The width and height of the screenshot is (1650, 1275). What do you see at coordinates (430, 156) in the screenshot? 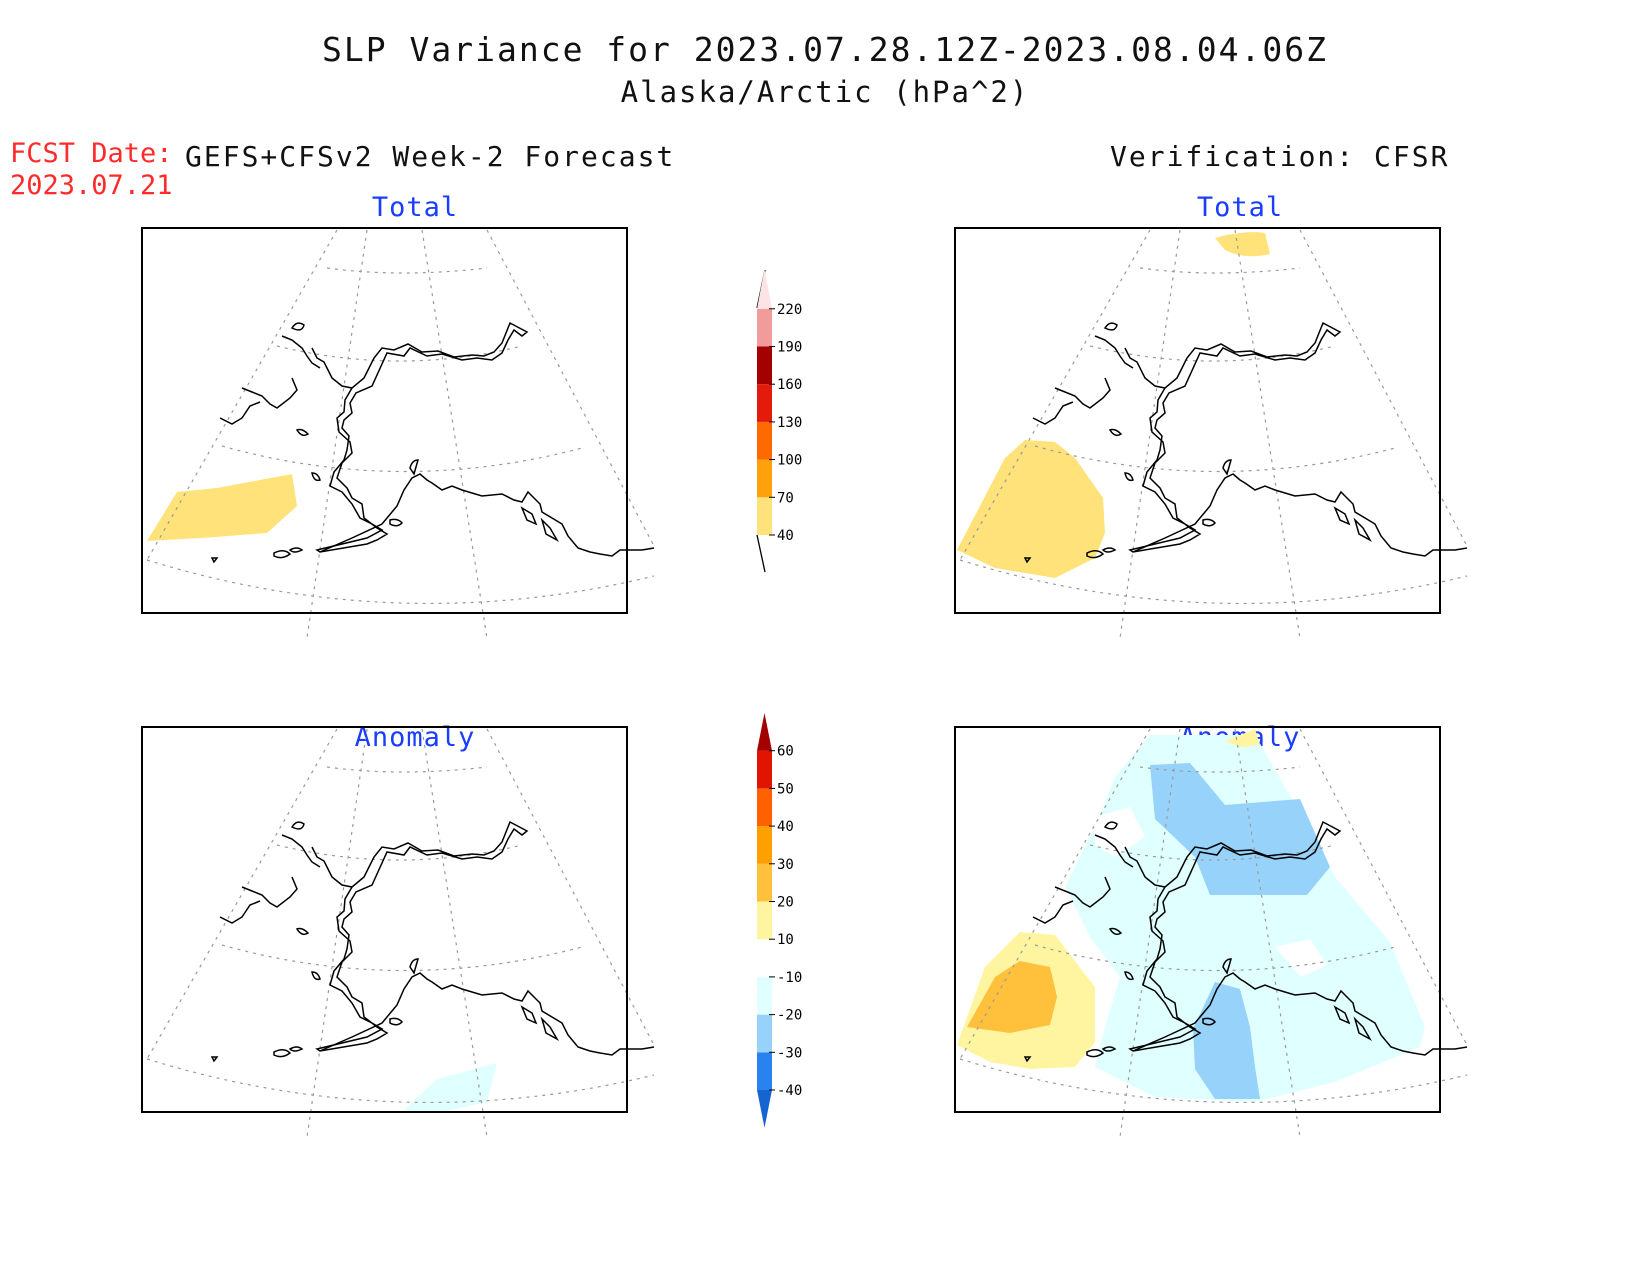
I see `forecast-column-title: GEFS+CFSv2 Week-2 Forecast` at bounding box center [430, 156].